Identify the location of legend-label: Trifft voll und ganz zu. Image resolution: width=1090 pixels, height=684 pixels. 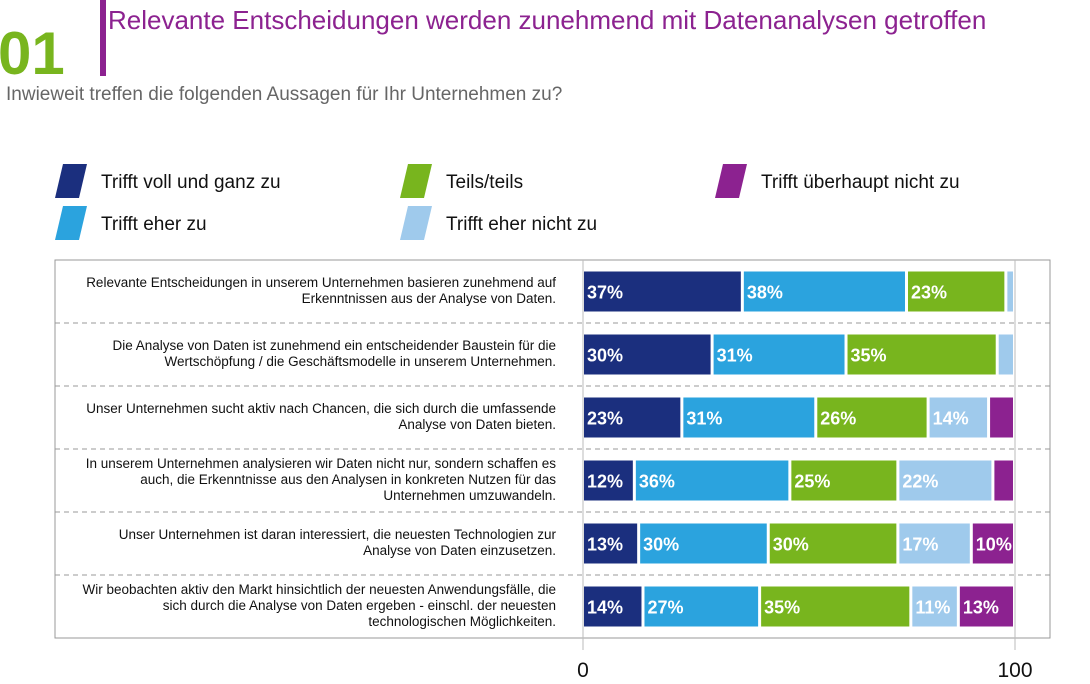
(191, 182).